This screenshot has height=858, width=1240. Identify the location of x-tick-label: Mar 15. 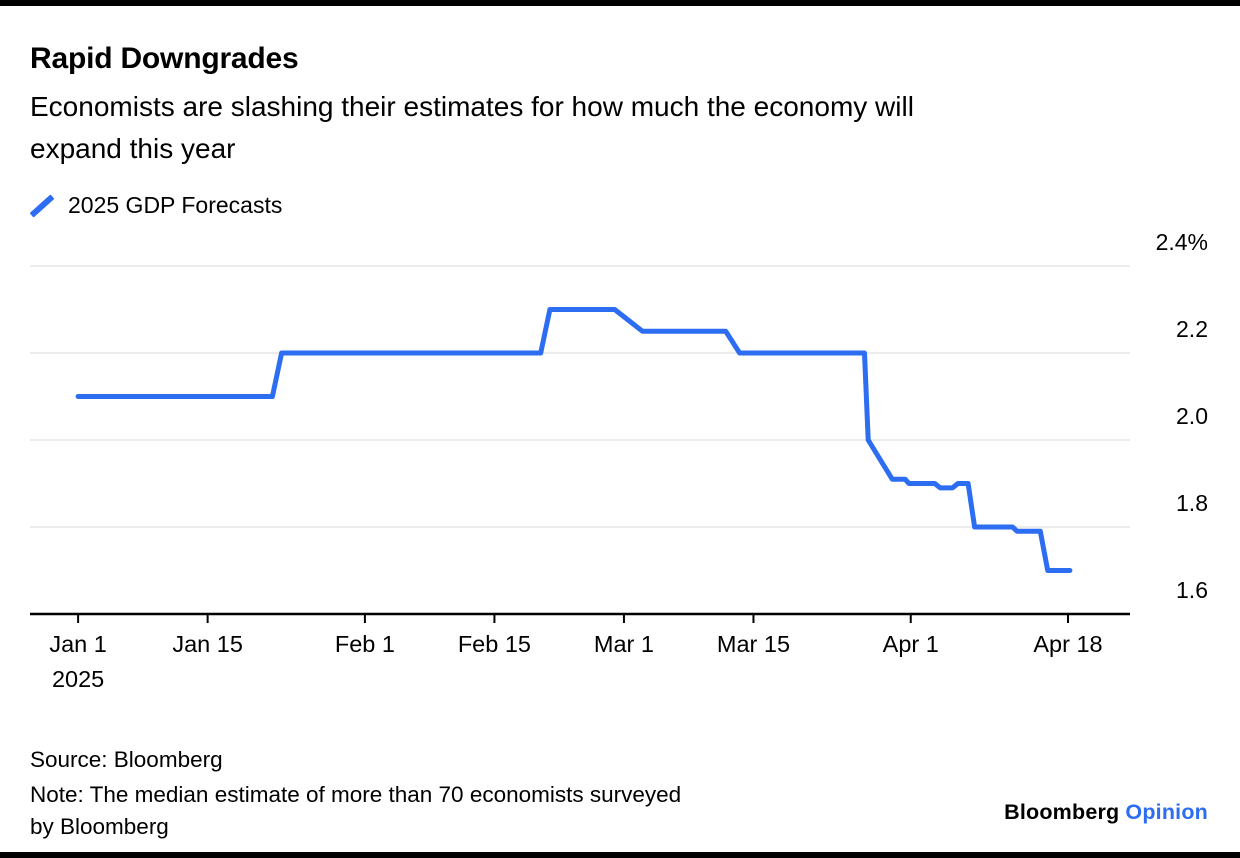
(753, 644).